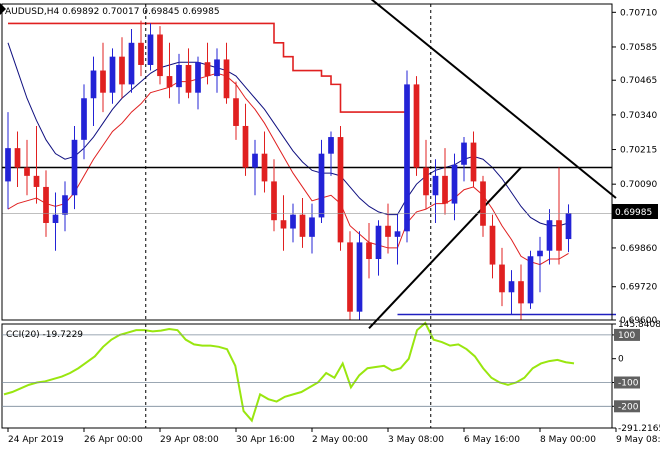 Image resolution: width=660 pixels, height=450 pixels. What do you see at coordinates (638, 288) in the screenshot?
I see `price-tick-label: 0.69720` at bounding box center [638, 288].